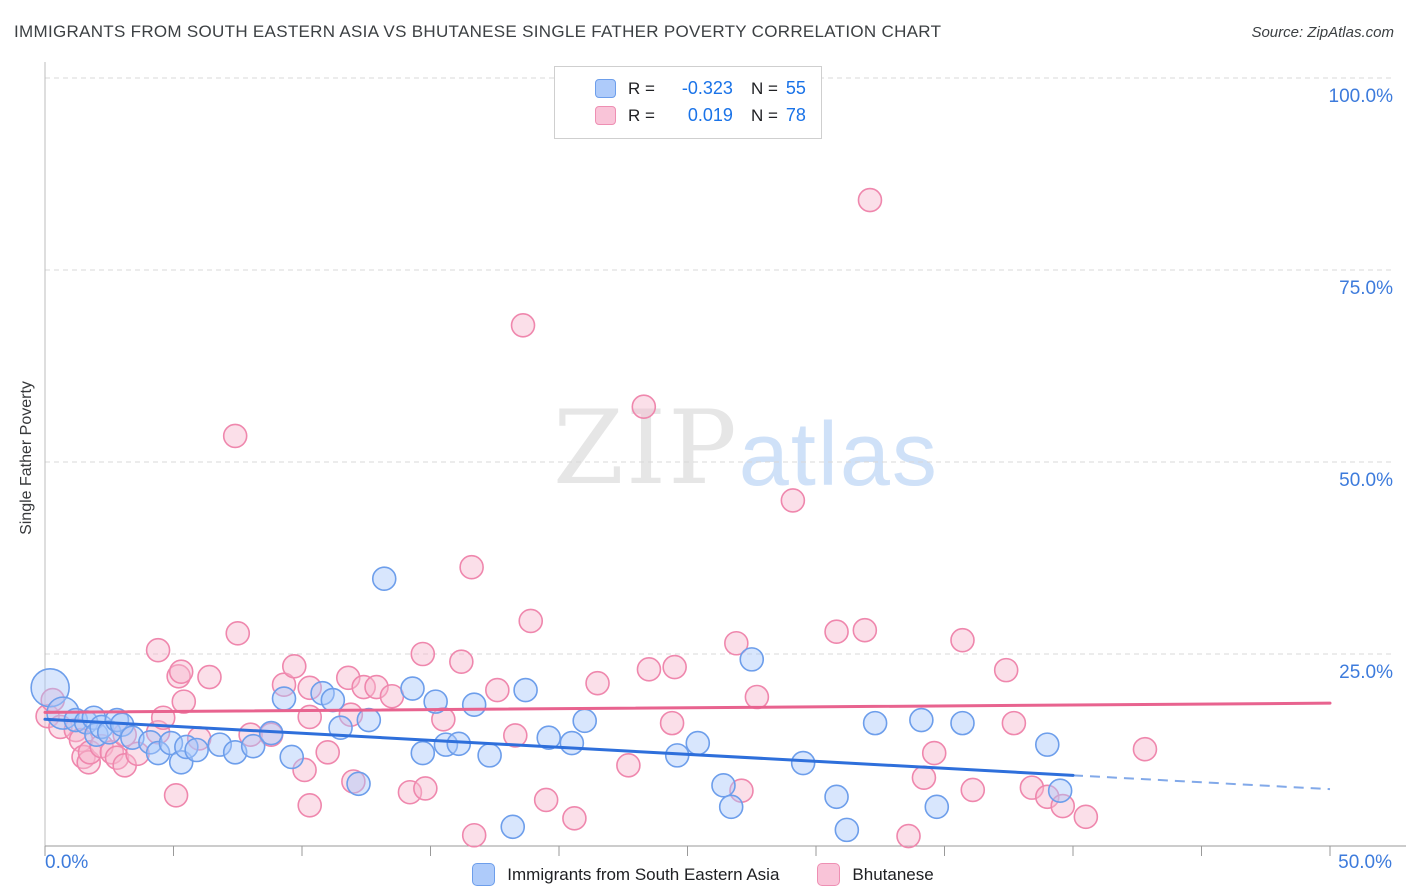 This screenshot has width=1406, height=892. I want to click on trend-line, so click(687, 707).